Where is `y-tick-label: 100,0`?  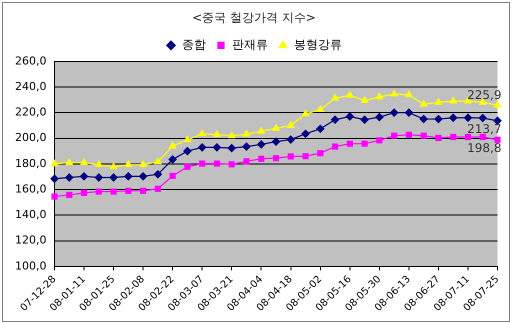 y-tick-label: 100,0 is located at coordinates (30, 265).